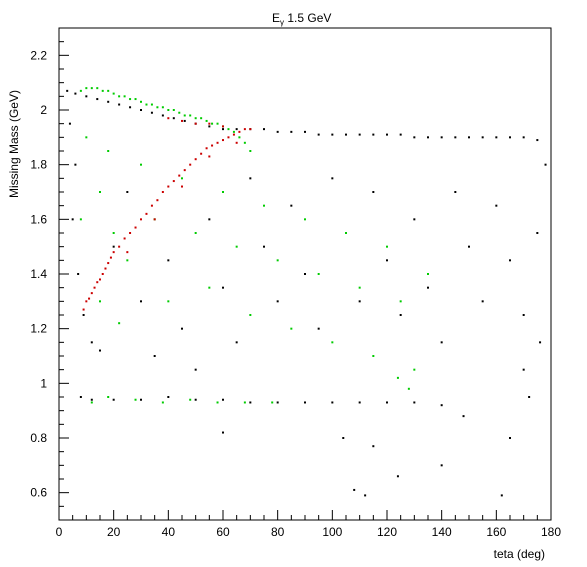 Image resolution: width=587 pixels, height=567 pixels. What do you see at coordinates (169, 532) in the screenshot?
I see `x-tick-label: 40` at bounding box center [169, 532].